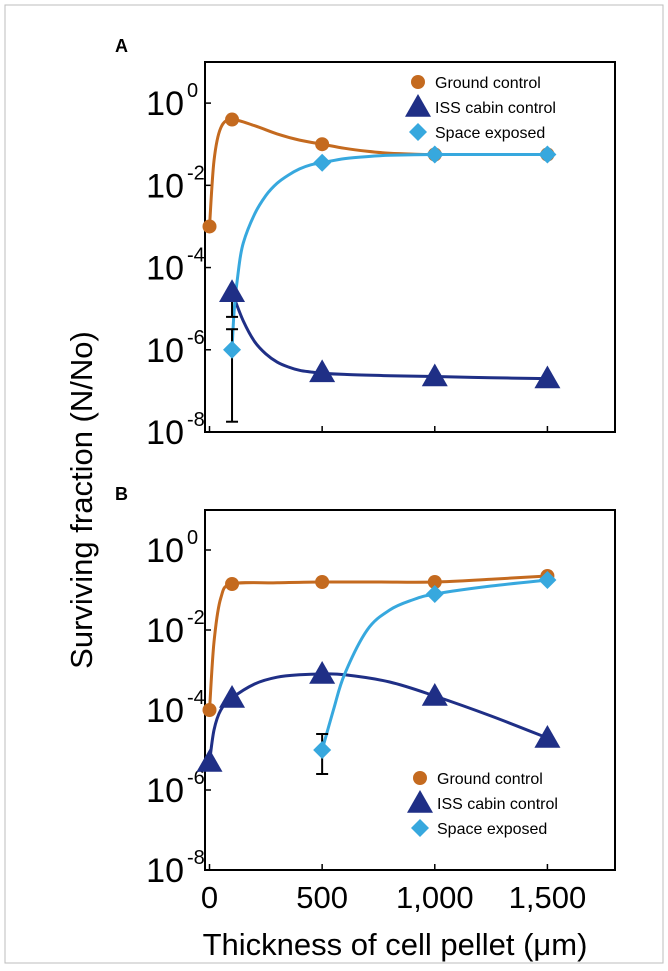 This screenshot has width=668, height=971. Describe the element at coordinates (435, 897) in the screenshot. I see `x-tick-label: 1,000` at that location.